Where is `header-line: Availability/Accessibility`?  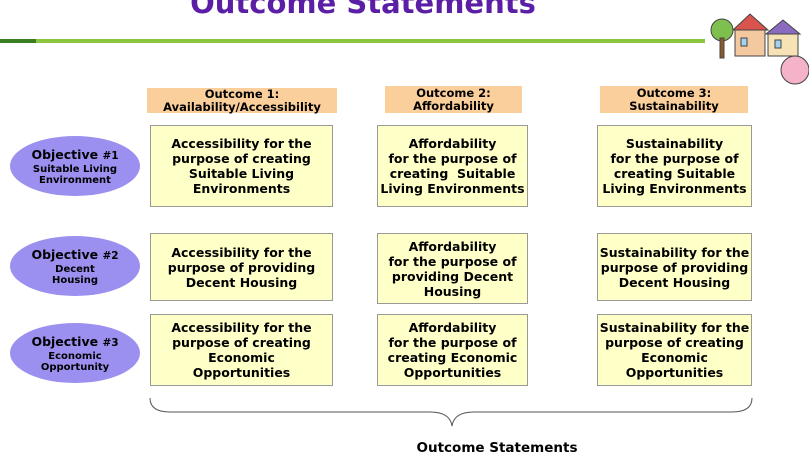 header-line: Availability/Accessibility is located at coordinates (242, 106).